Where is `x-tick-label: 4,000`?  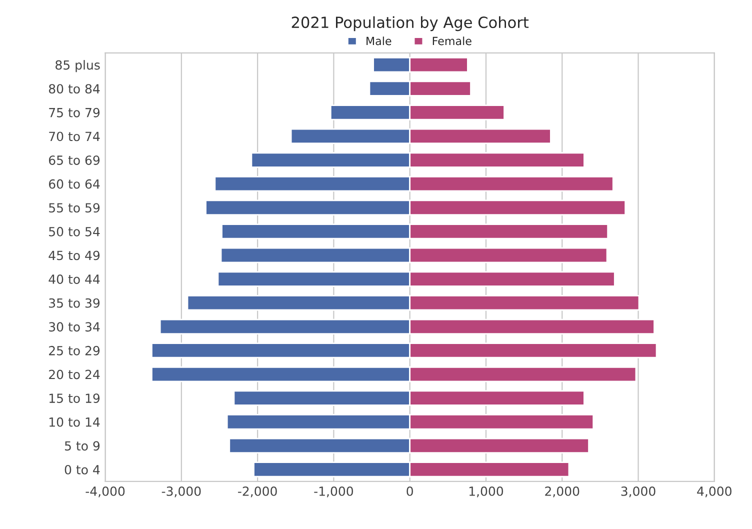 x-tick-label: 4,000 is located at coordinates (714, 492).